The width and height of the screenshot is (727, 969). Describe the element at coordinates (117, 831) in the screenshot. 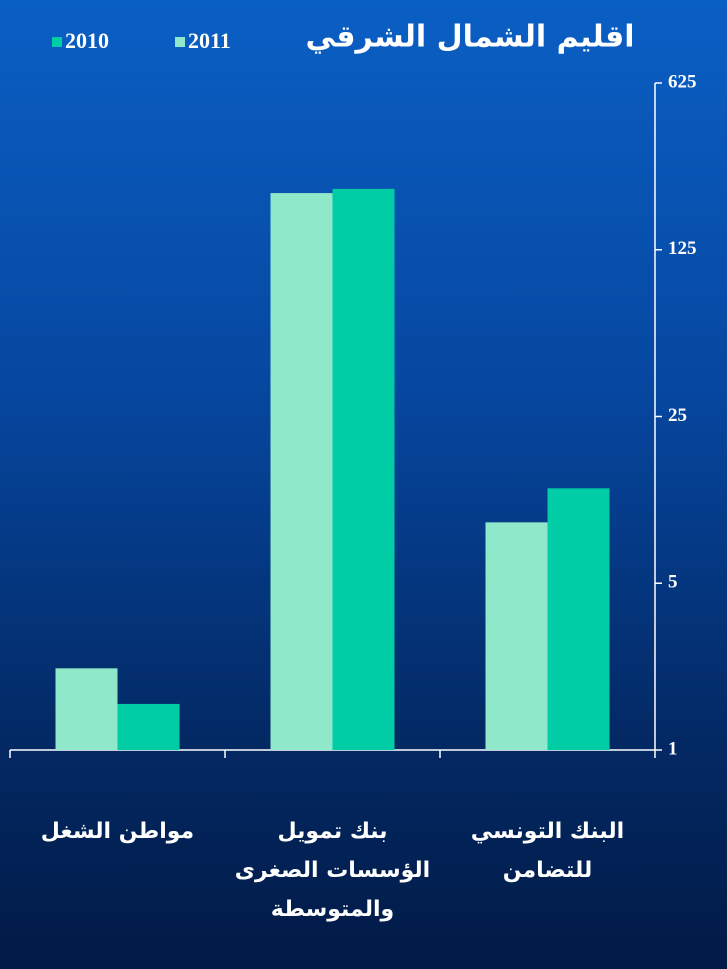

I see `x-tick-label: مواطن الشغل` at that location.